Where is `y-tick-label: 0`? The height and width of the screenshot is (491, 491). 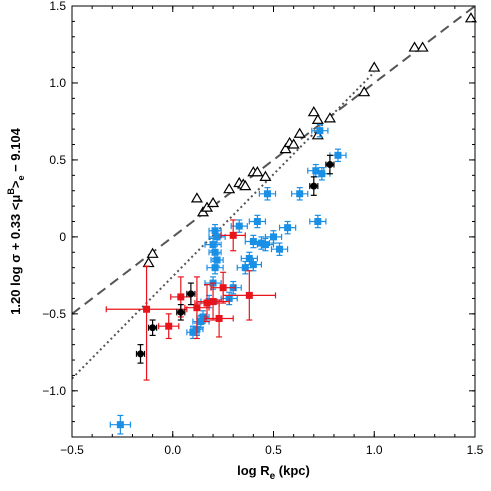 y-tick-label: 0 is located at coordinates (62, 237).